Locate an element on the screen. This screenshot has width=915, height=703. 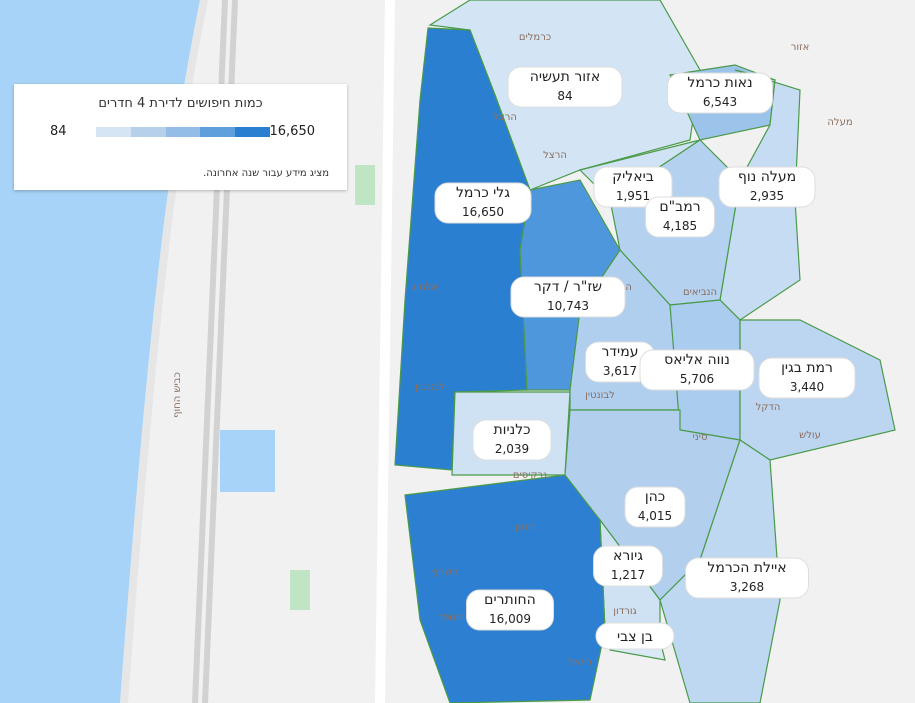
legend-title: כמות חיפושים לדירת 4 חדרים is located at coordinates (180, 103).